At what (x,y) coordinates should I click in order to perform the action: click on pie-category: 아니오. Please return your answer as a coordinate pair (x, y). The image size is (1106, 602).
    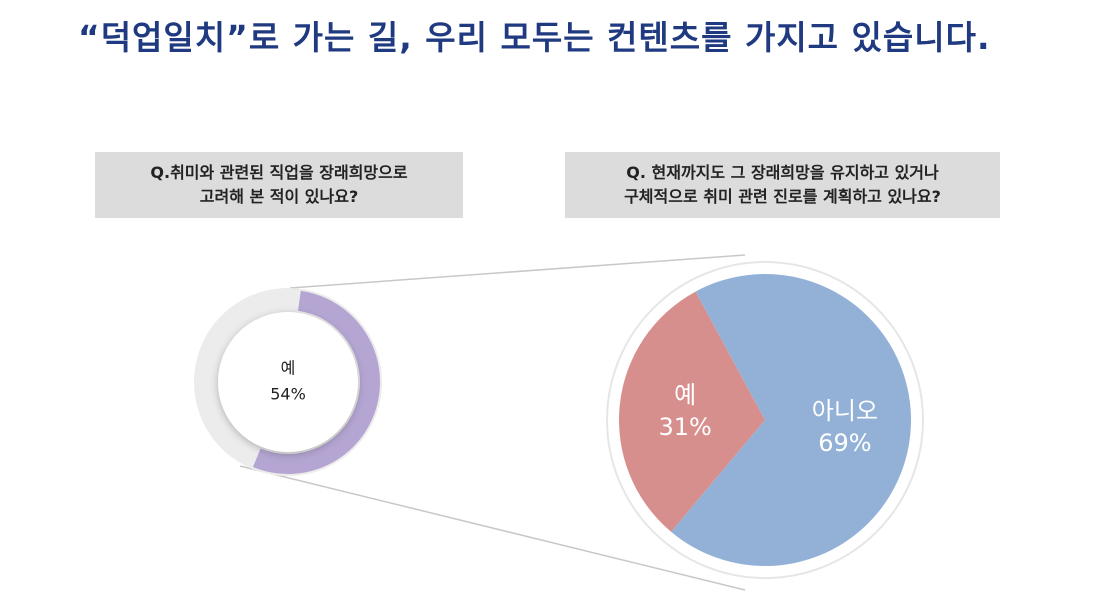
    Looking at the image, I should click on (845, 411).